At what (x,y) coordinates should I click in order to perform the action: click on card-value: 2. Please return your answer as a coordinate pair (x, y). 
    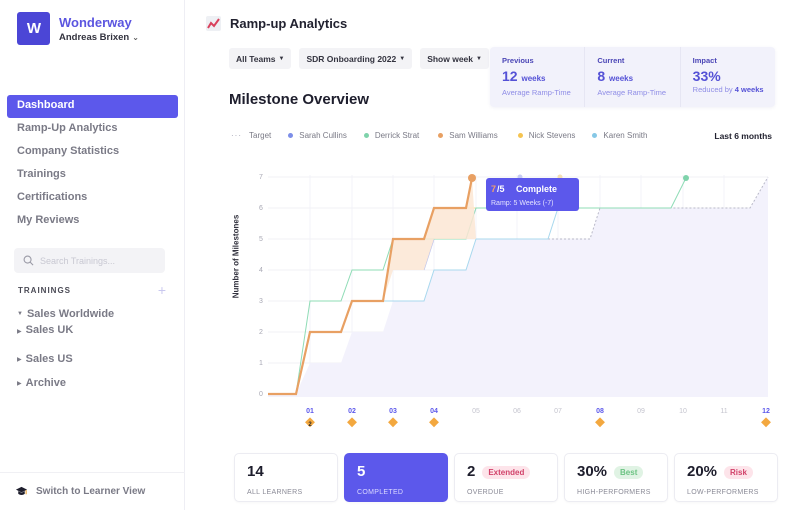
    Looking at the image, I should click on (471, 471).